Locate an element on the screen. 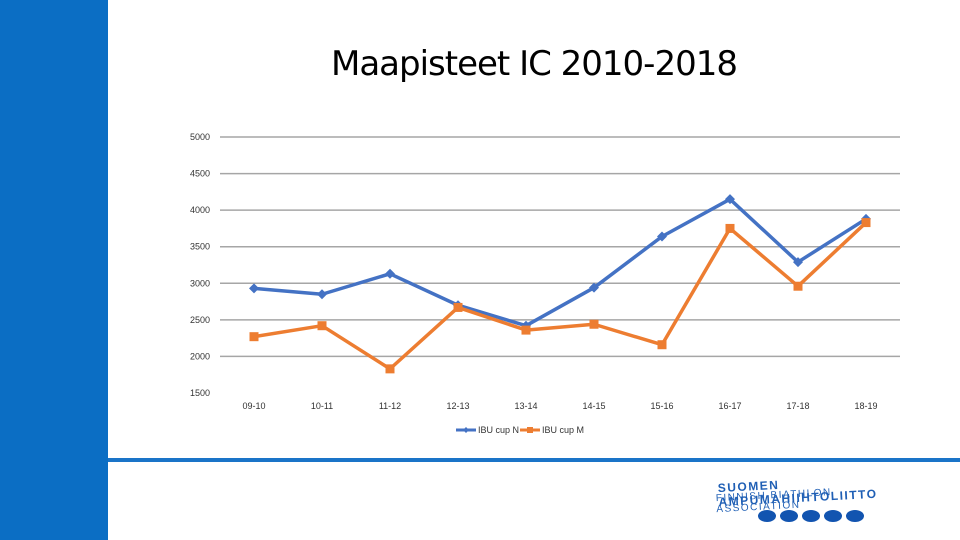  legend-label: IBU cup M is located at coordinates (563, 430).